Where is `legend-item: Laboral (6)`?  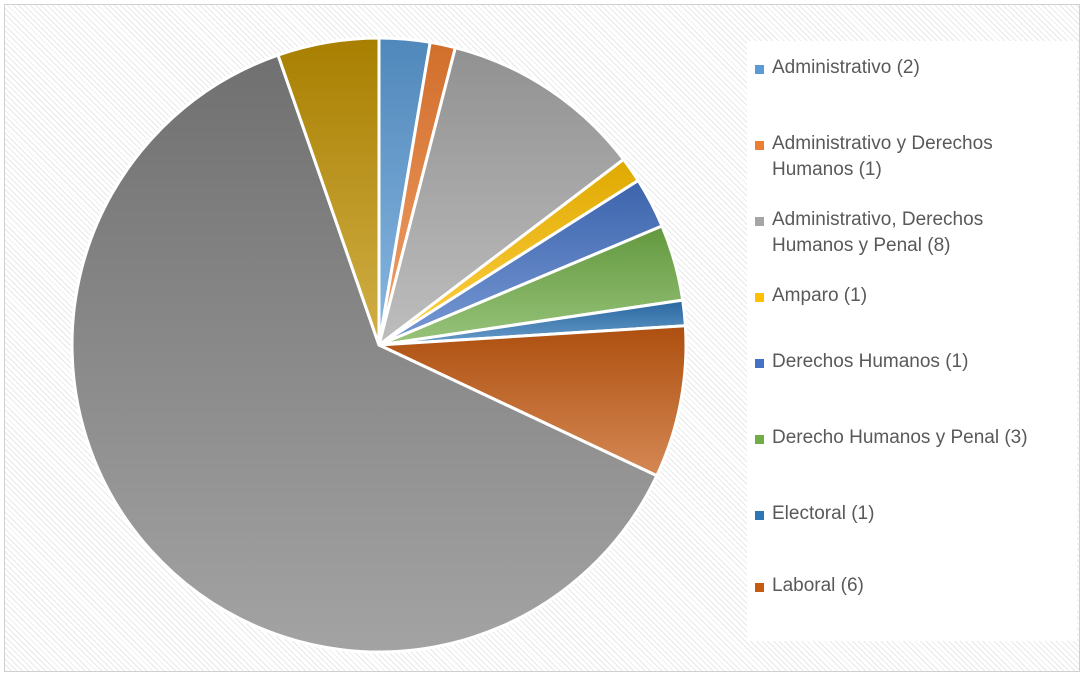
legend-item: Laboral (6) is located at coordinates (912, 586).